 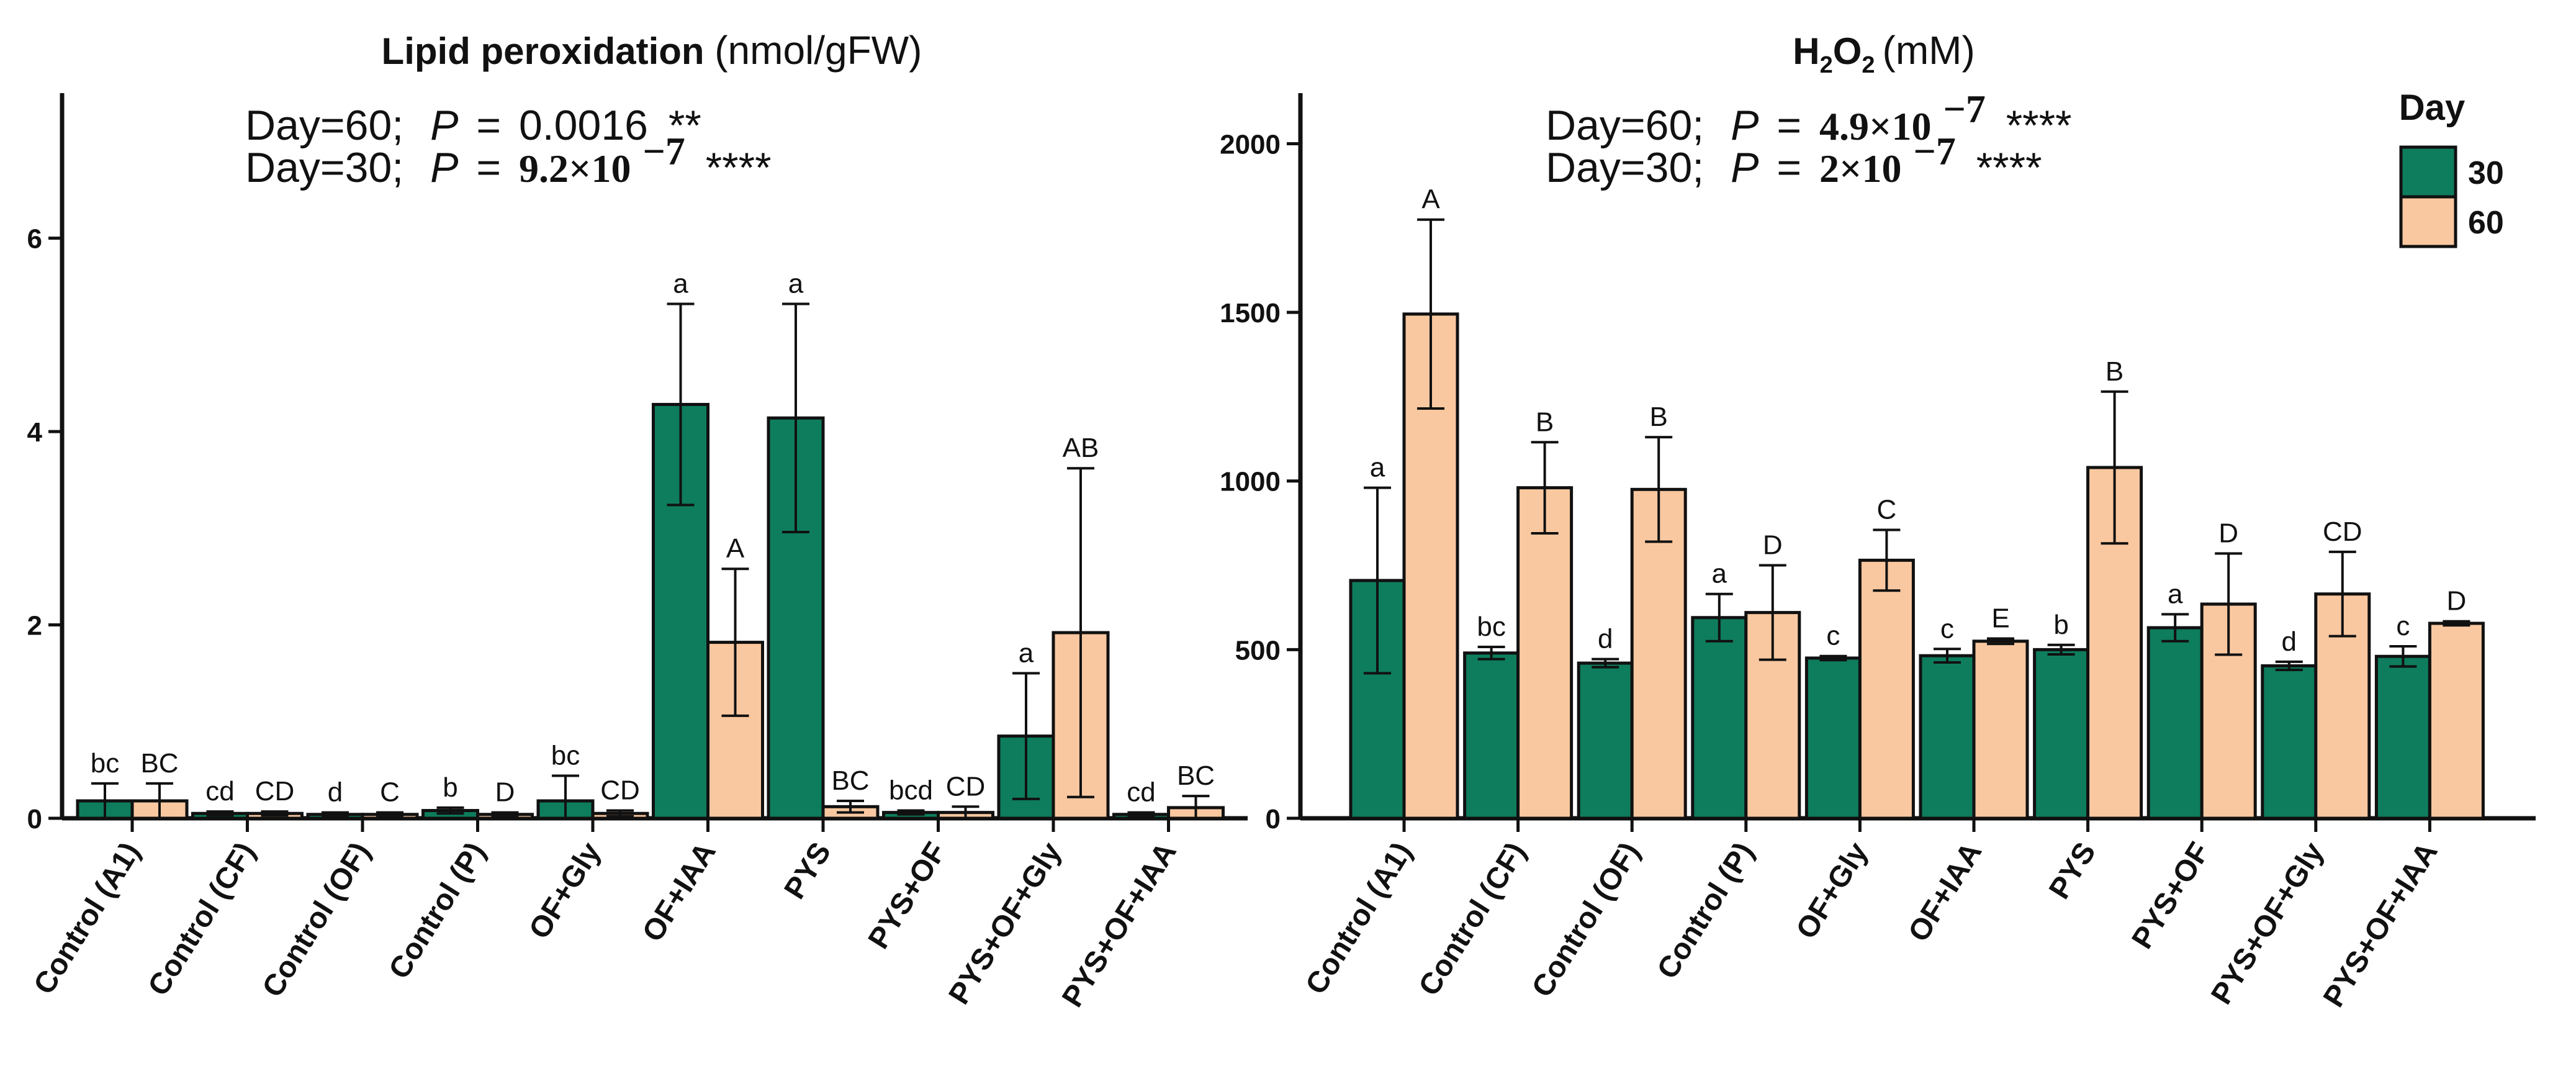 What do you see at coordinates (1887, 510) in the screenshot?
I see `sig-letter-60-4: C` at bounding box center [1887, 510].